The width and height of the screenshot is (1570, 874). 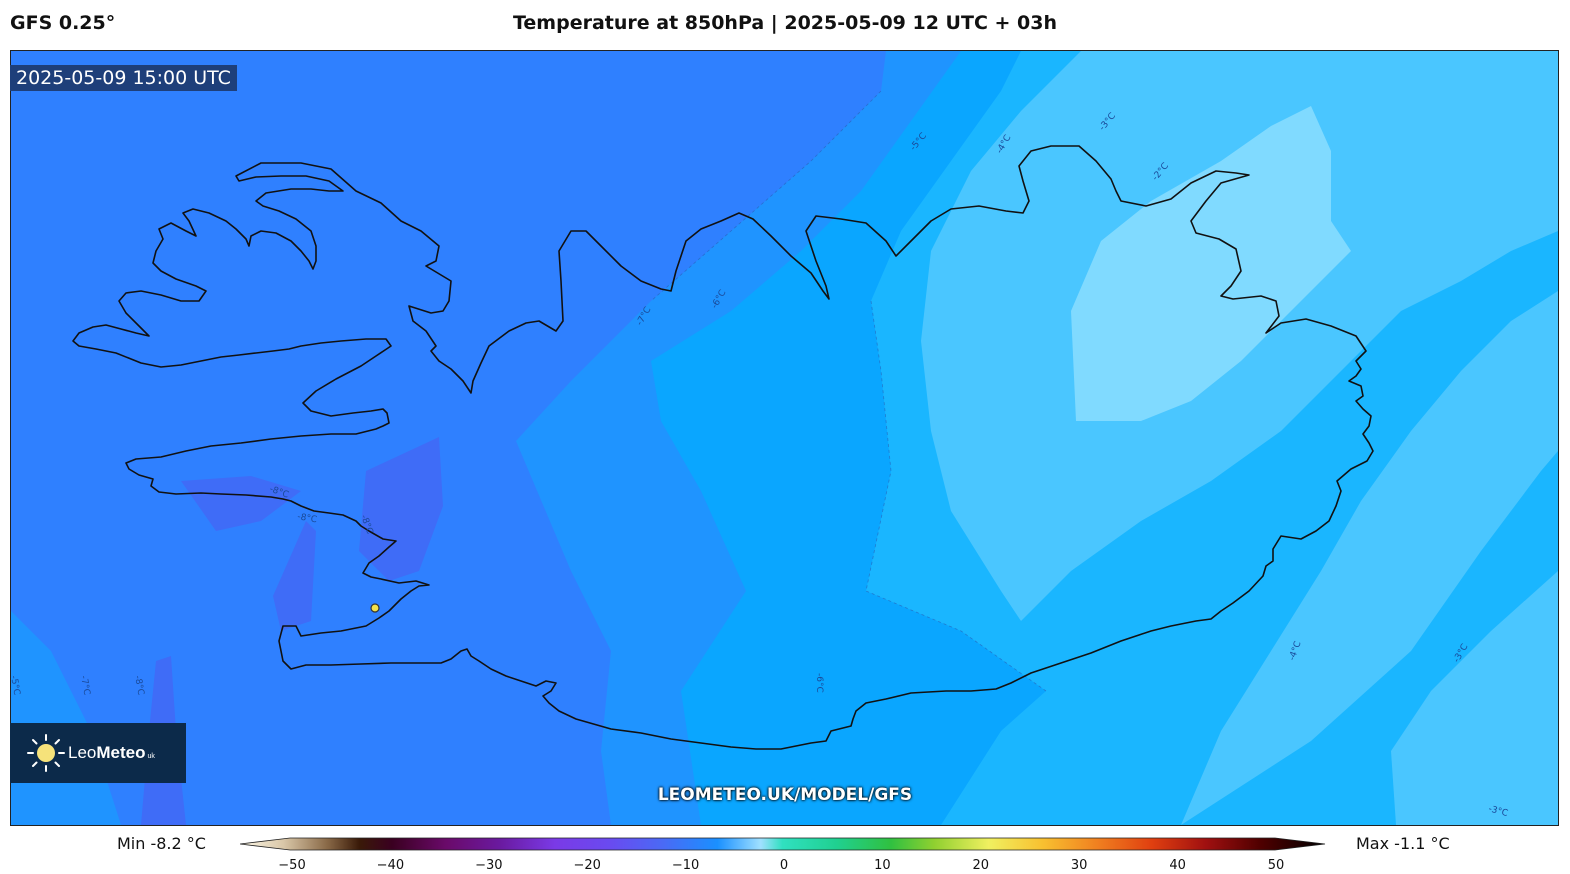 What do you see at coordinates (1276, 865) in the screenshot?
I see `colorbar-tick-label: 50` at bounding box center [1276, 865].